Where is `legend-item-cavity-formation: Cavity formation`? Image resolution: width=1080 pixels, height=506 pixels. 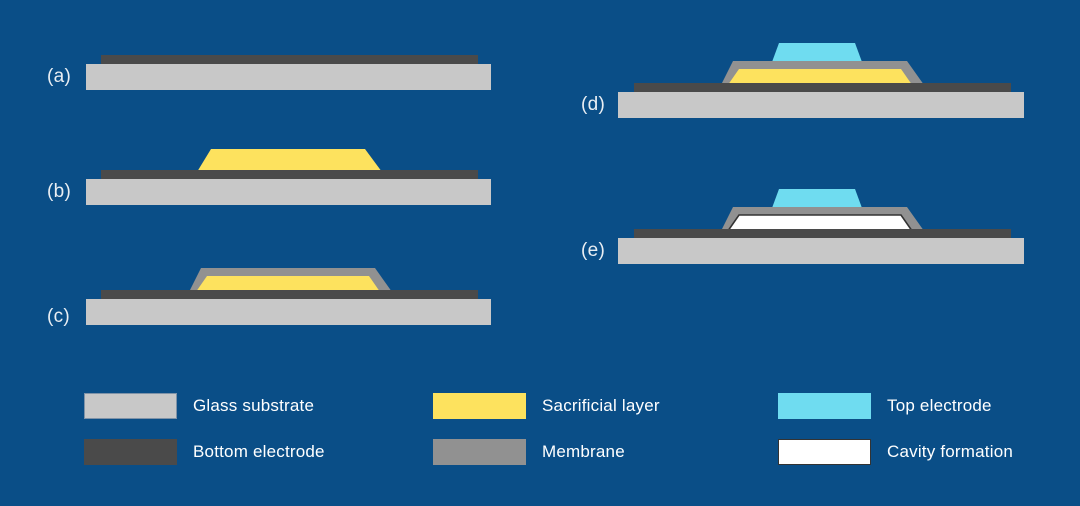
legend-item-cavity-formation: Cavity formation is located at coordinates (895, 452).